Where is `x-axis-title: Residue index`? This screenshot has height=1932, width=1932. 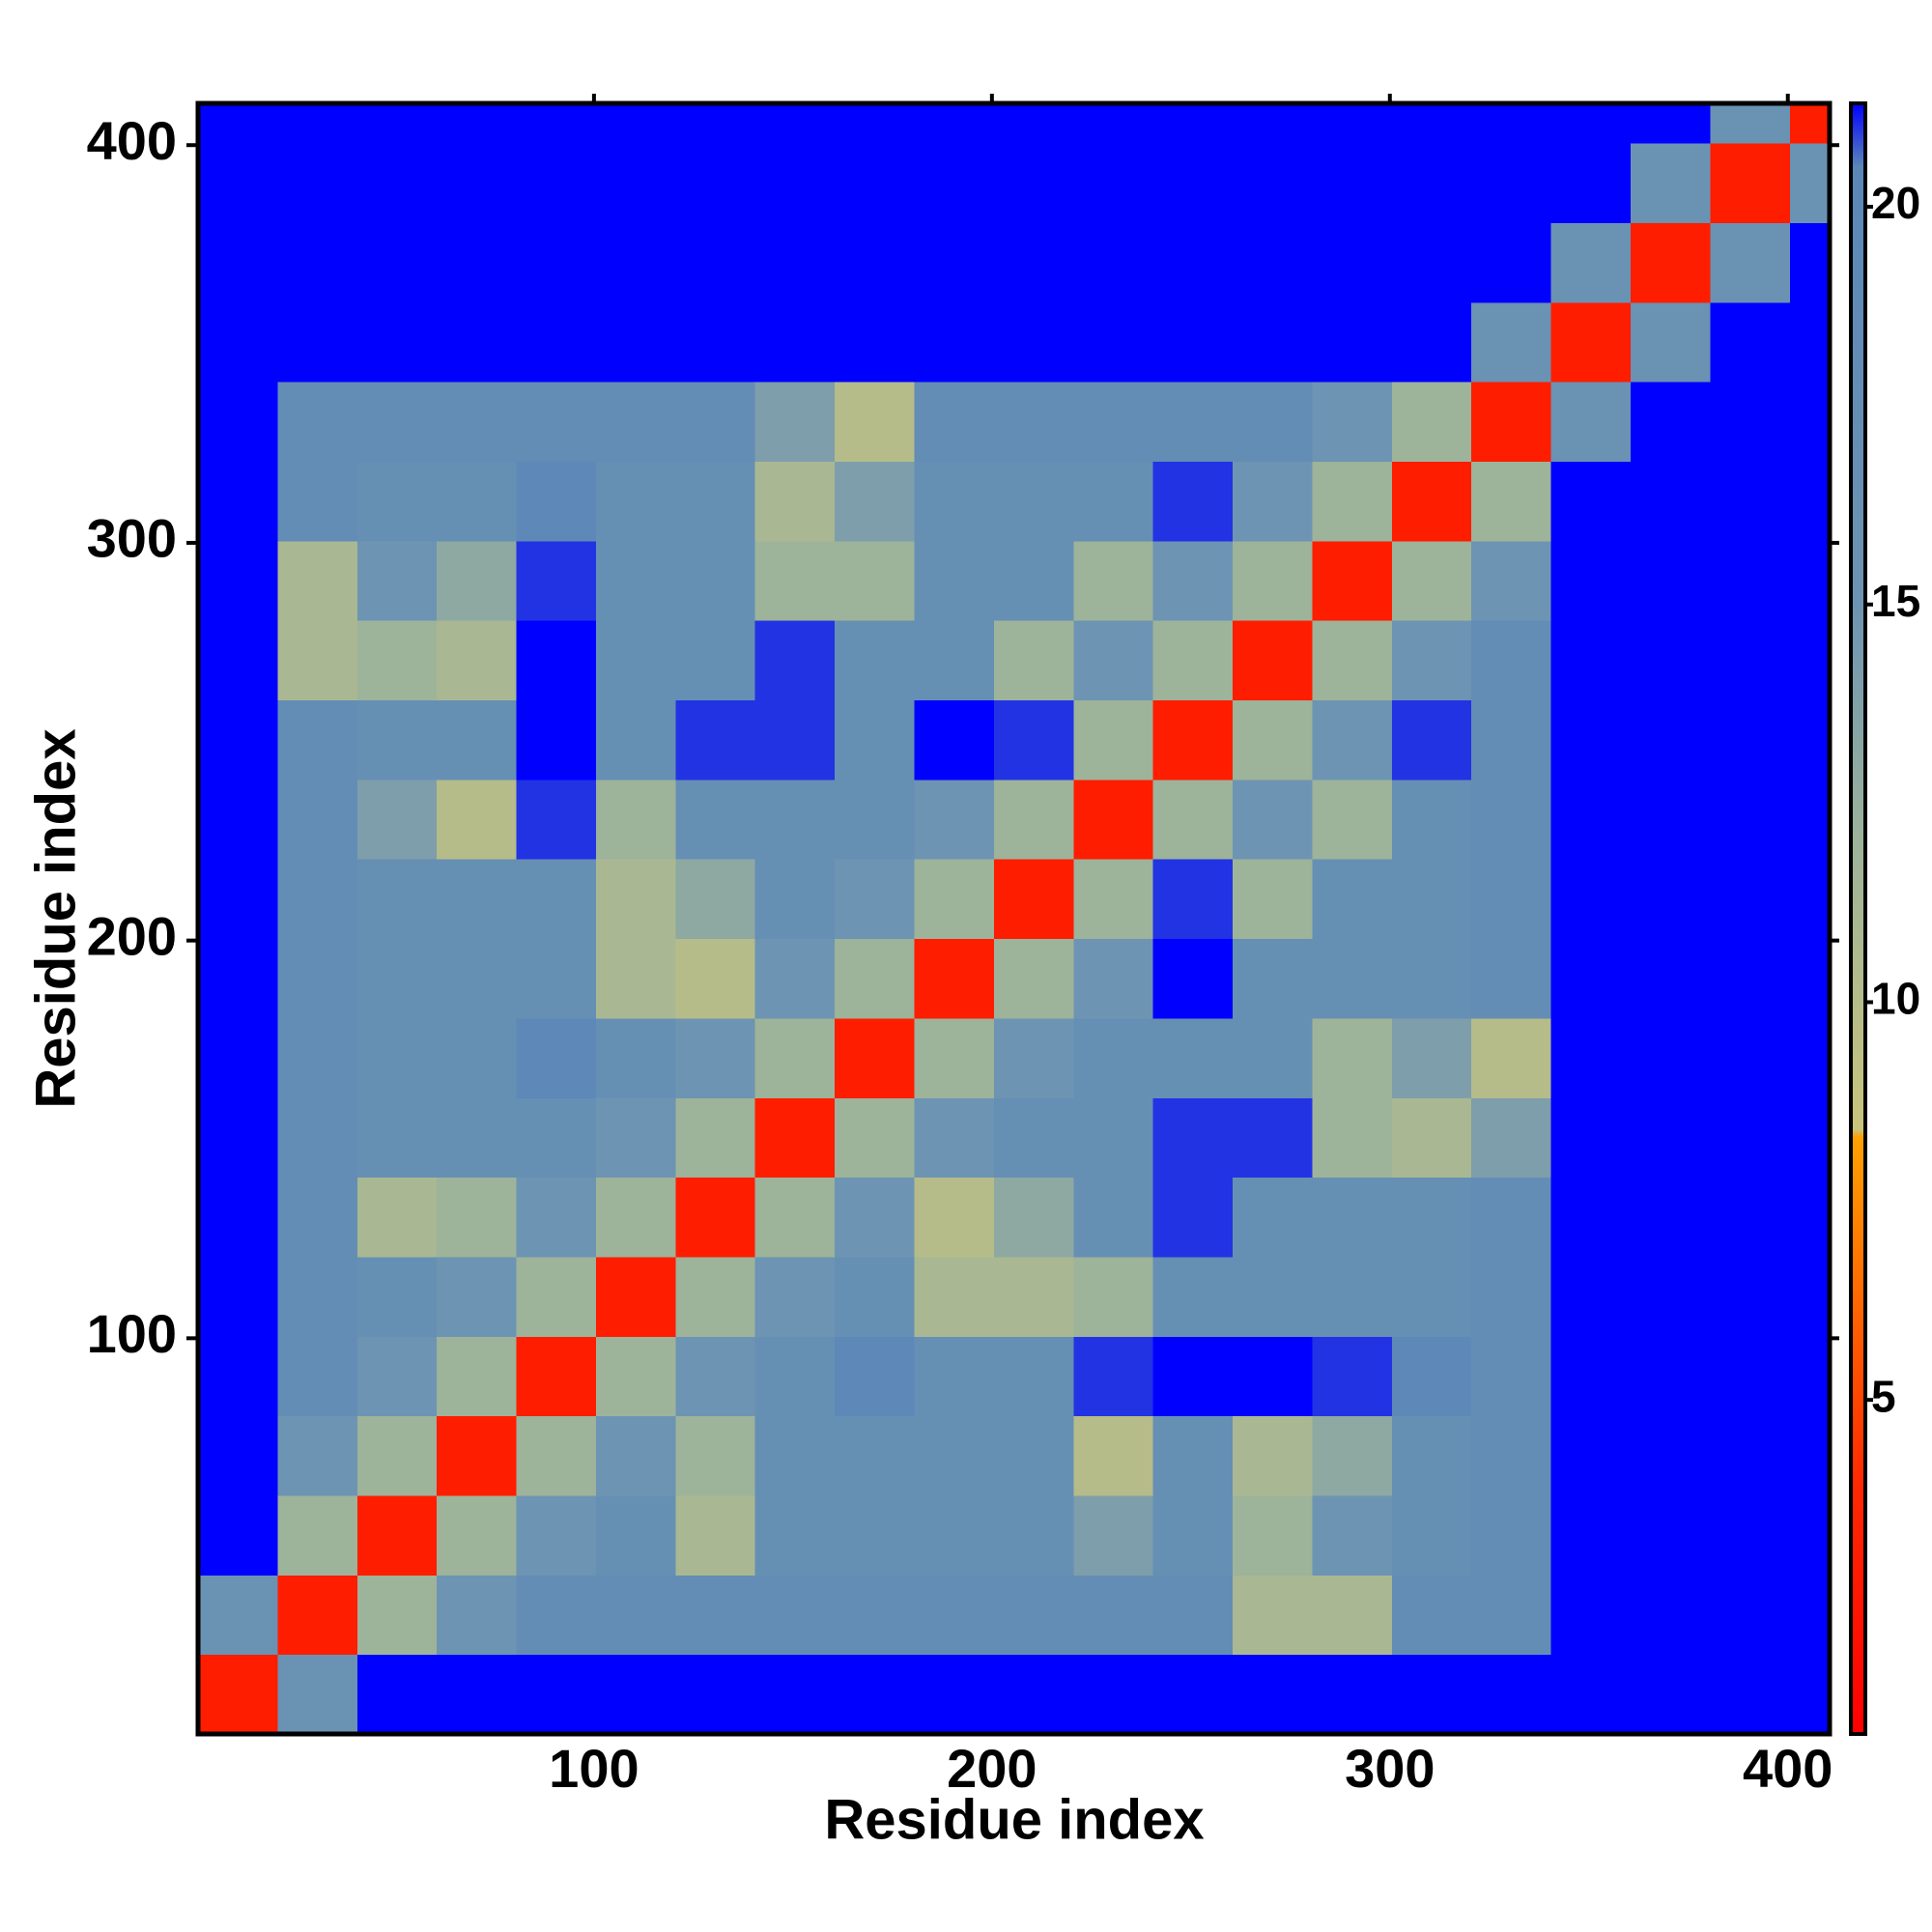 x-axis-title: Residue index is located at coordinates (1014, 1819).